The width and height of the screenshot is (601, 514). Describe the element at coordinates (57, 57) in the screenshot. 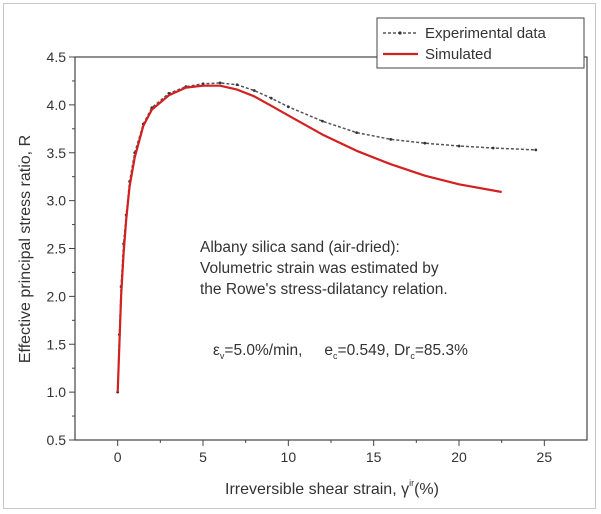

I see `y-tick-label: 4.5` at that location.